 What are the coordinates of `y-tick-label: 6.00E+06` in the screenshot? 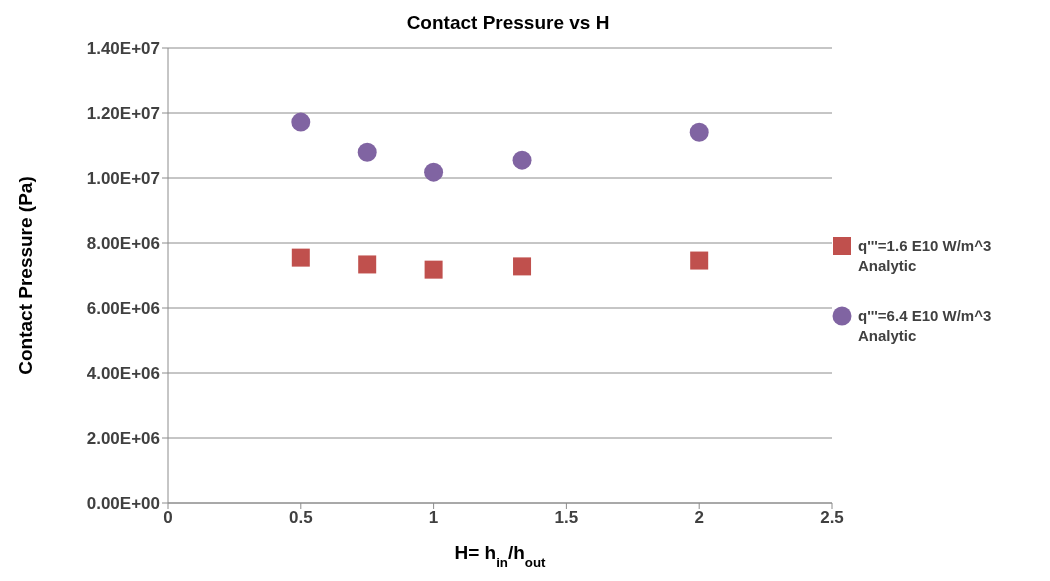 It's located at (123, 309).